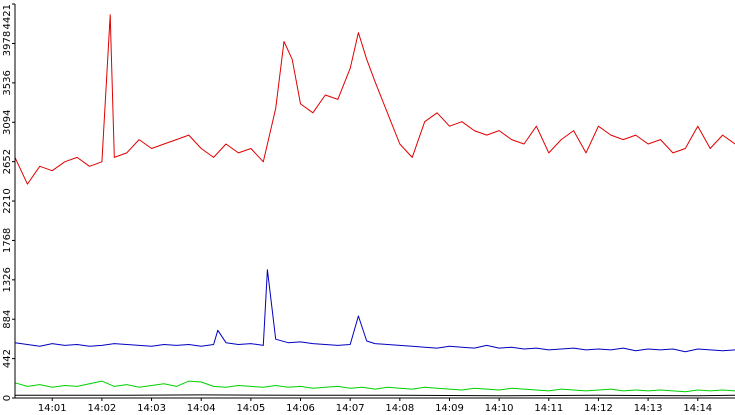  I want to click on series-green-line, so click(374, 386).